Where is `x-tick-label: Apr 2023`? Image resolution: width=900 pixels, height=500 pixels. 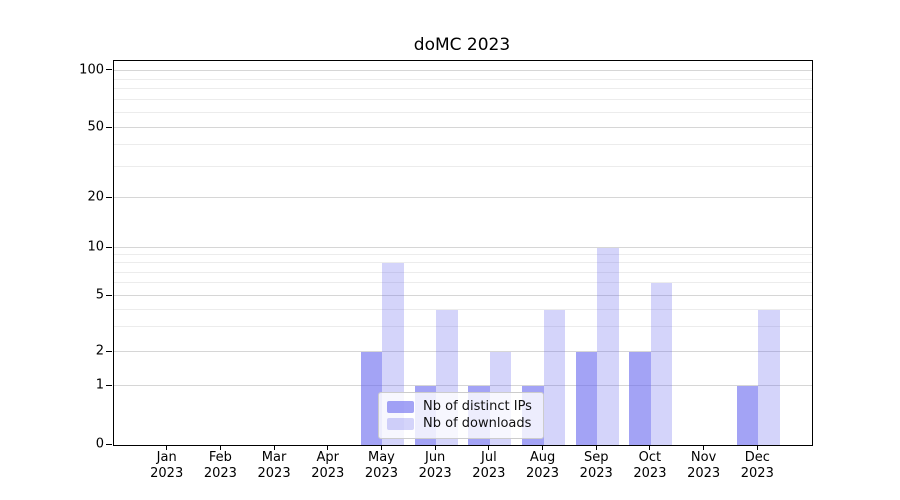 x-tick-label: Apr 2023 is located at coordinates (327, 466).